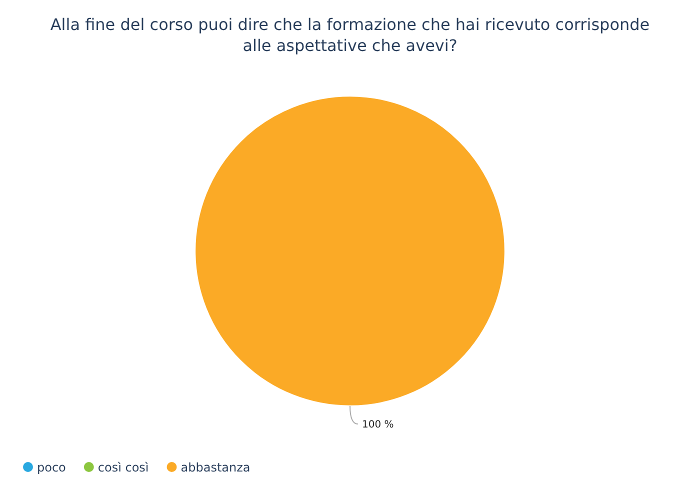 The image size is (700, 498). Describe the element at coordinates (123, 467) in the screenshot. I see `legend-label: così così` at that location.